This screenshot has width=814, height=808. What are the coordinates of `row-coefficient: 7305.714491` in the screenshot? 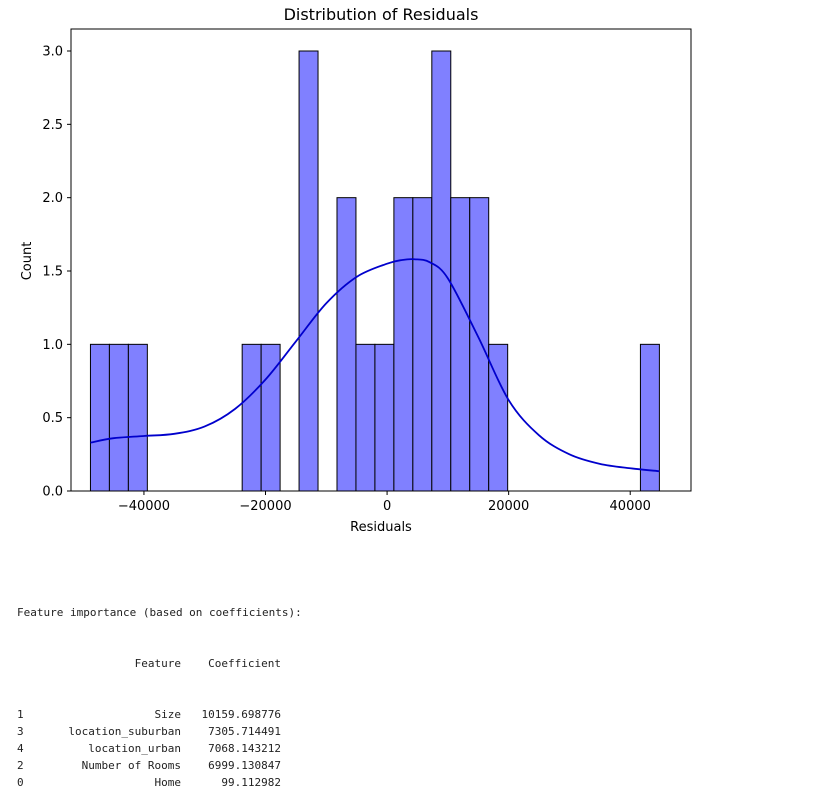 It's located at (231, 731).